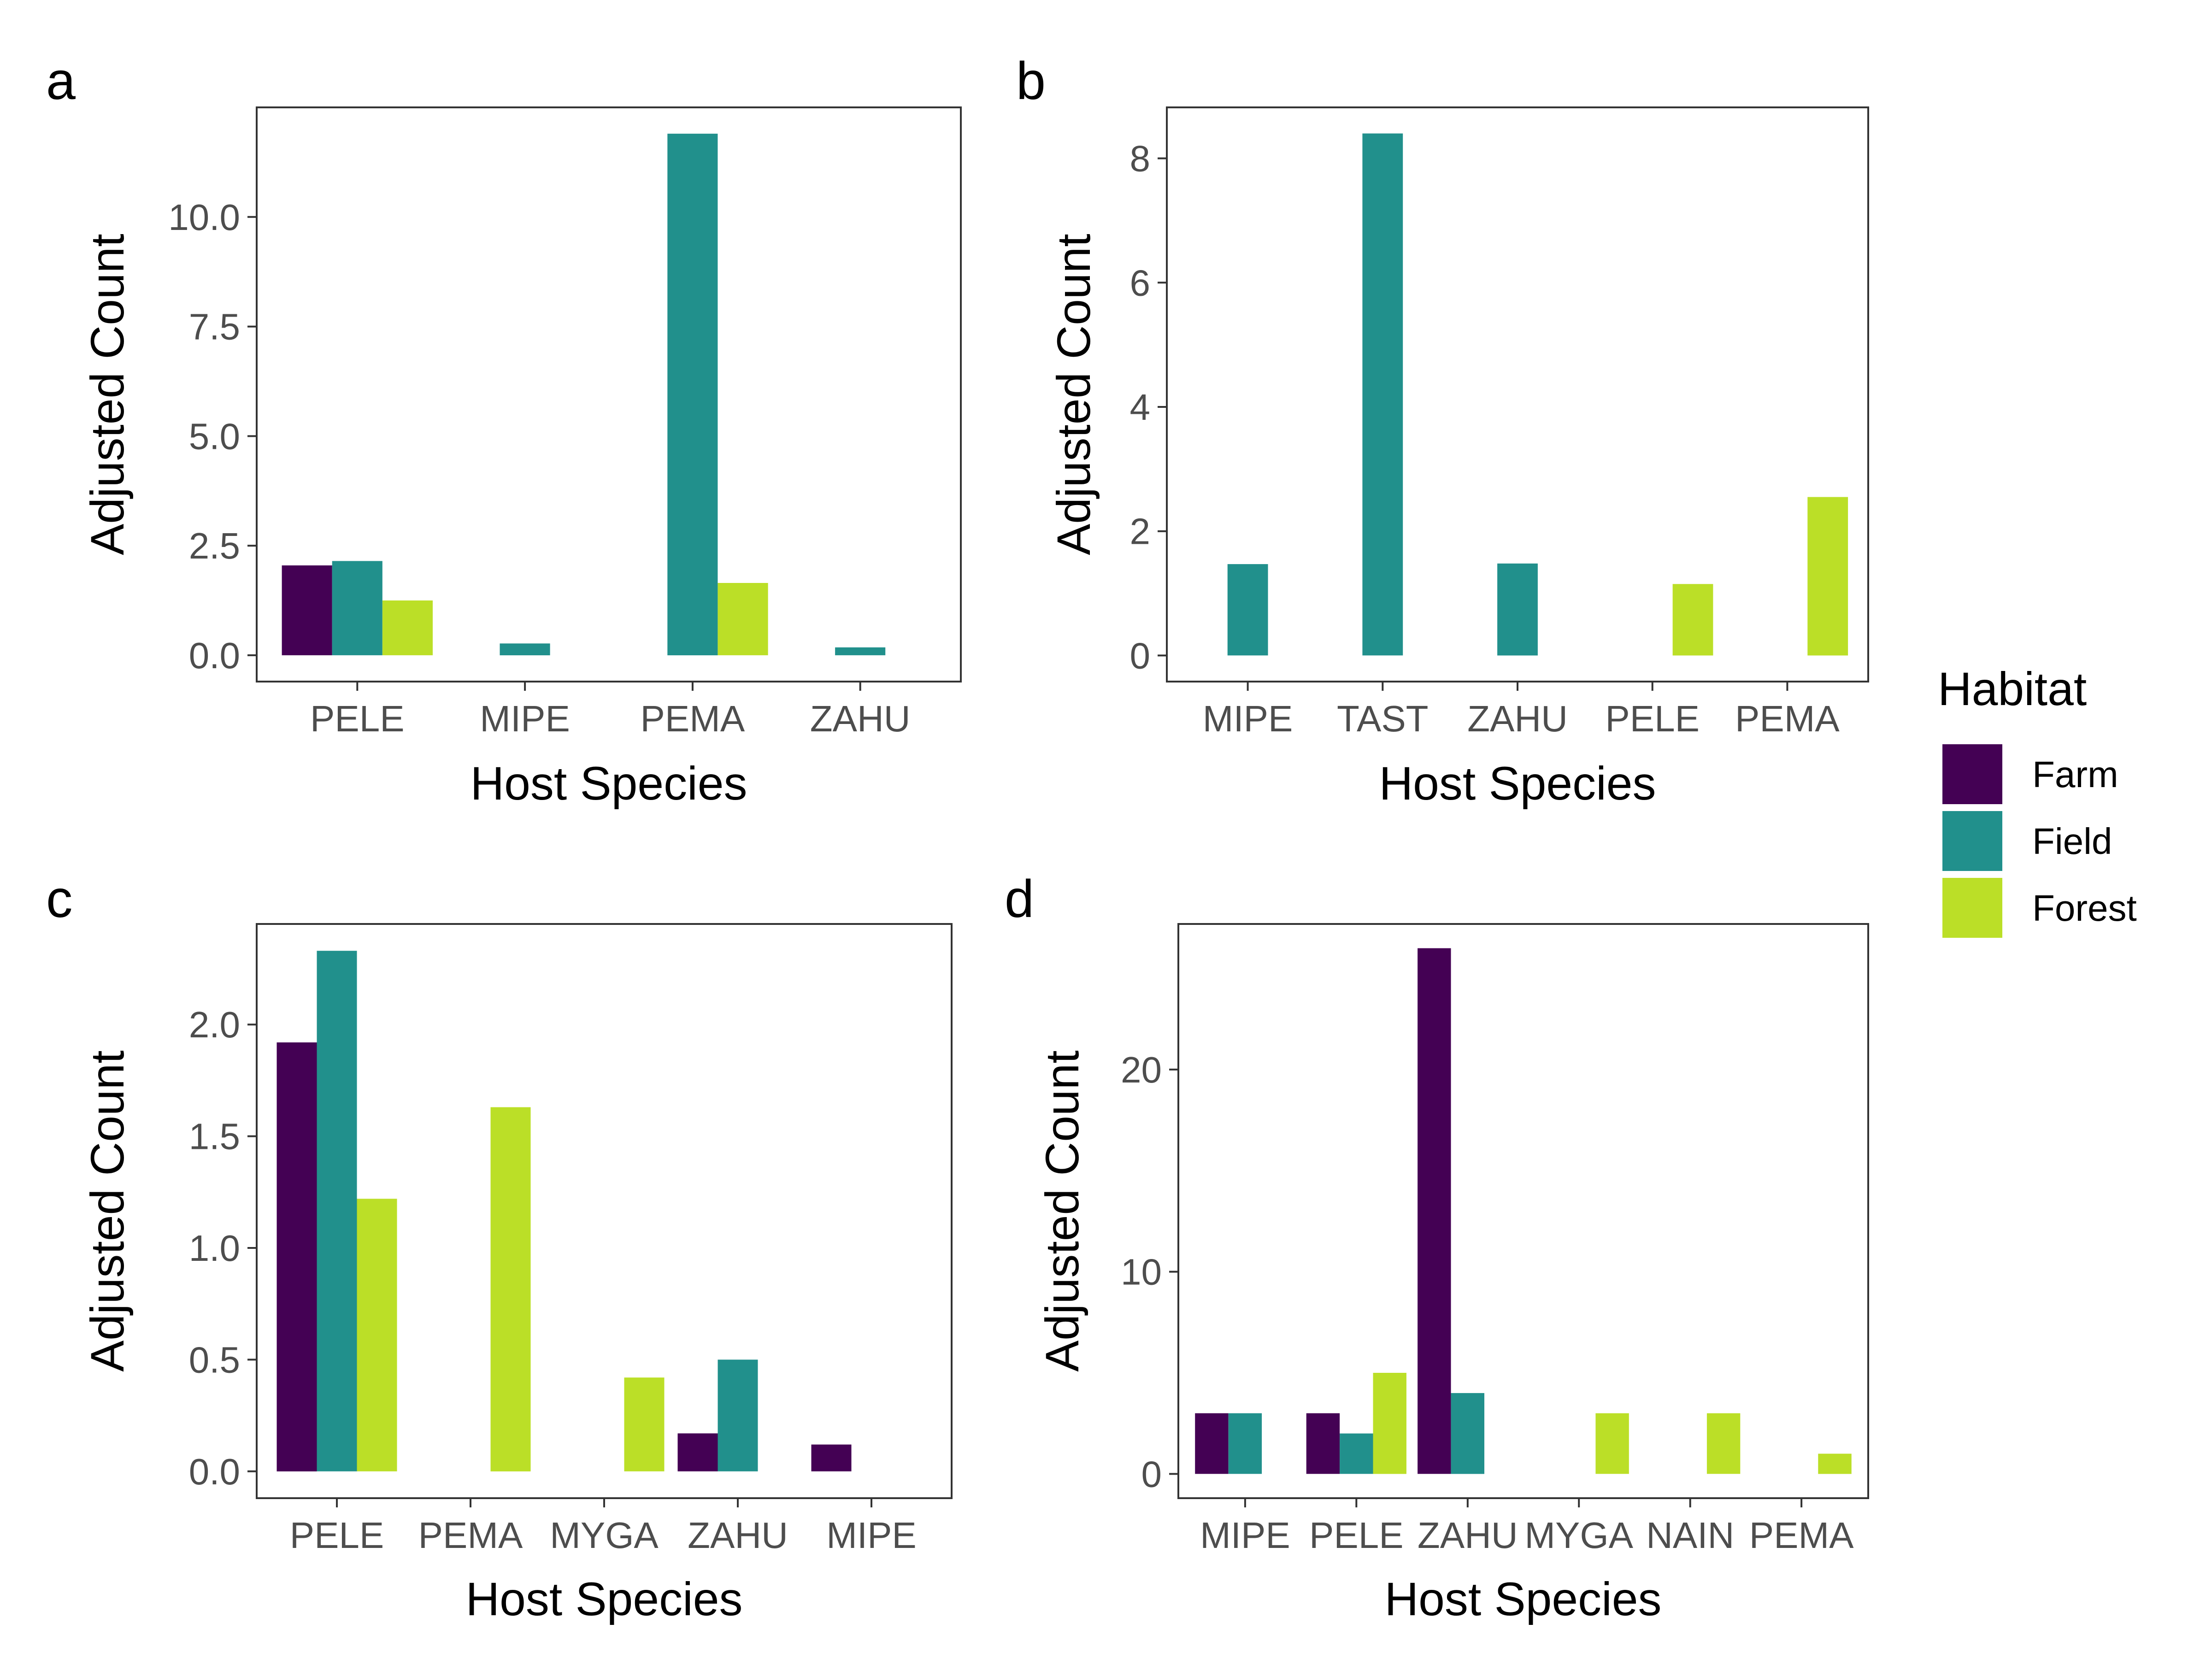 The height and width of the screenshot is (1659, 2212). I want to click on panel-b-y-tick-label-4: 8, so click(1140, 158).